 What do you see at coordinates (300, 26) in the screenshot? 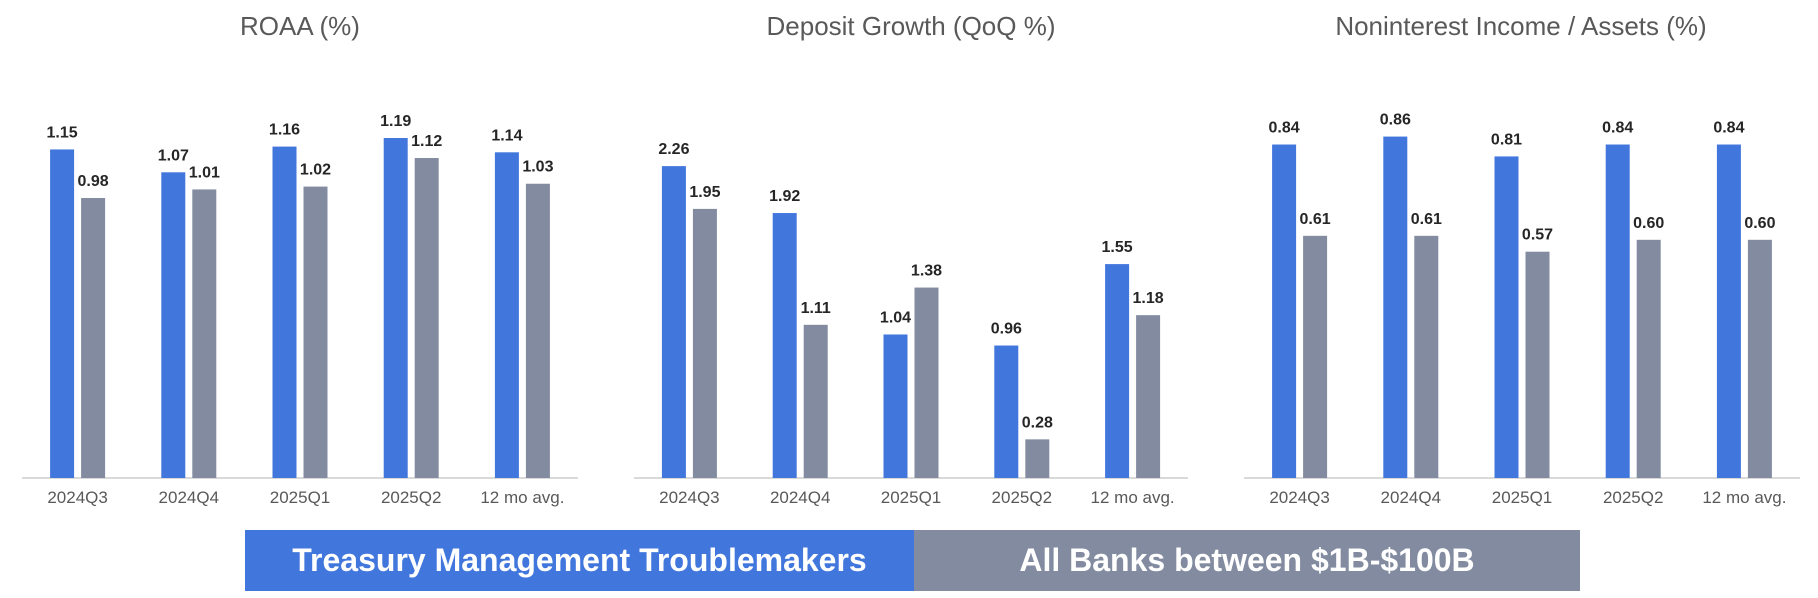
I see `chart-title: ROAA (%)` at bounding box center [300, 26].